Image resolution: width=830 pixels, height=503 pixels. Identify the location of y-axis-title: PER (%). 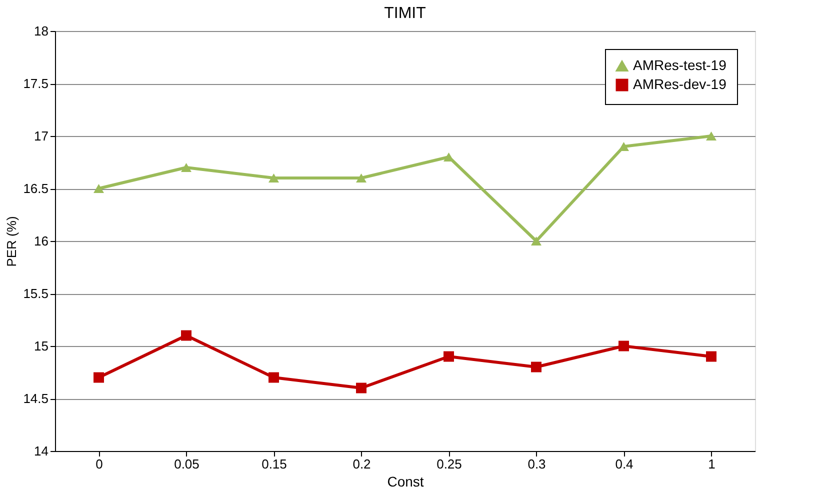
(12, 241).